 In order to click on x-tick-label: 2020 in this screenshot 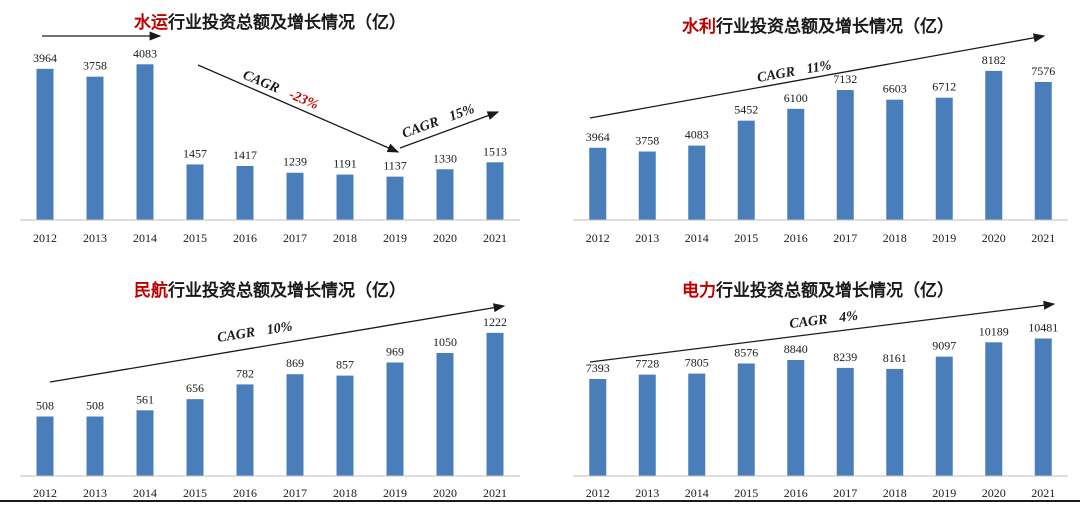, I will do `click(445, 238)`.